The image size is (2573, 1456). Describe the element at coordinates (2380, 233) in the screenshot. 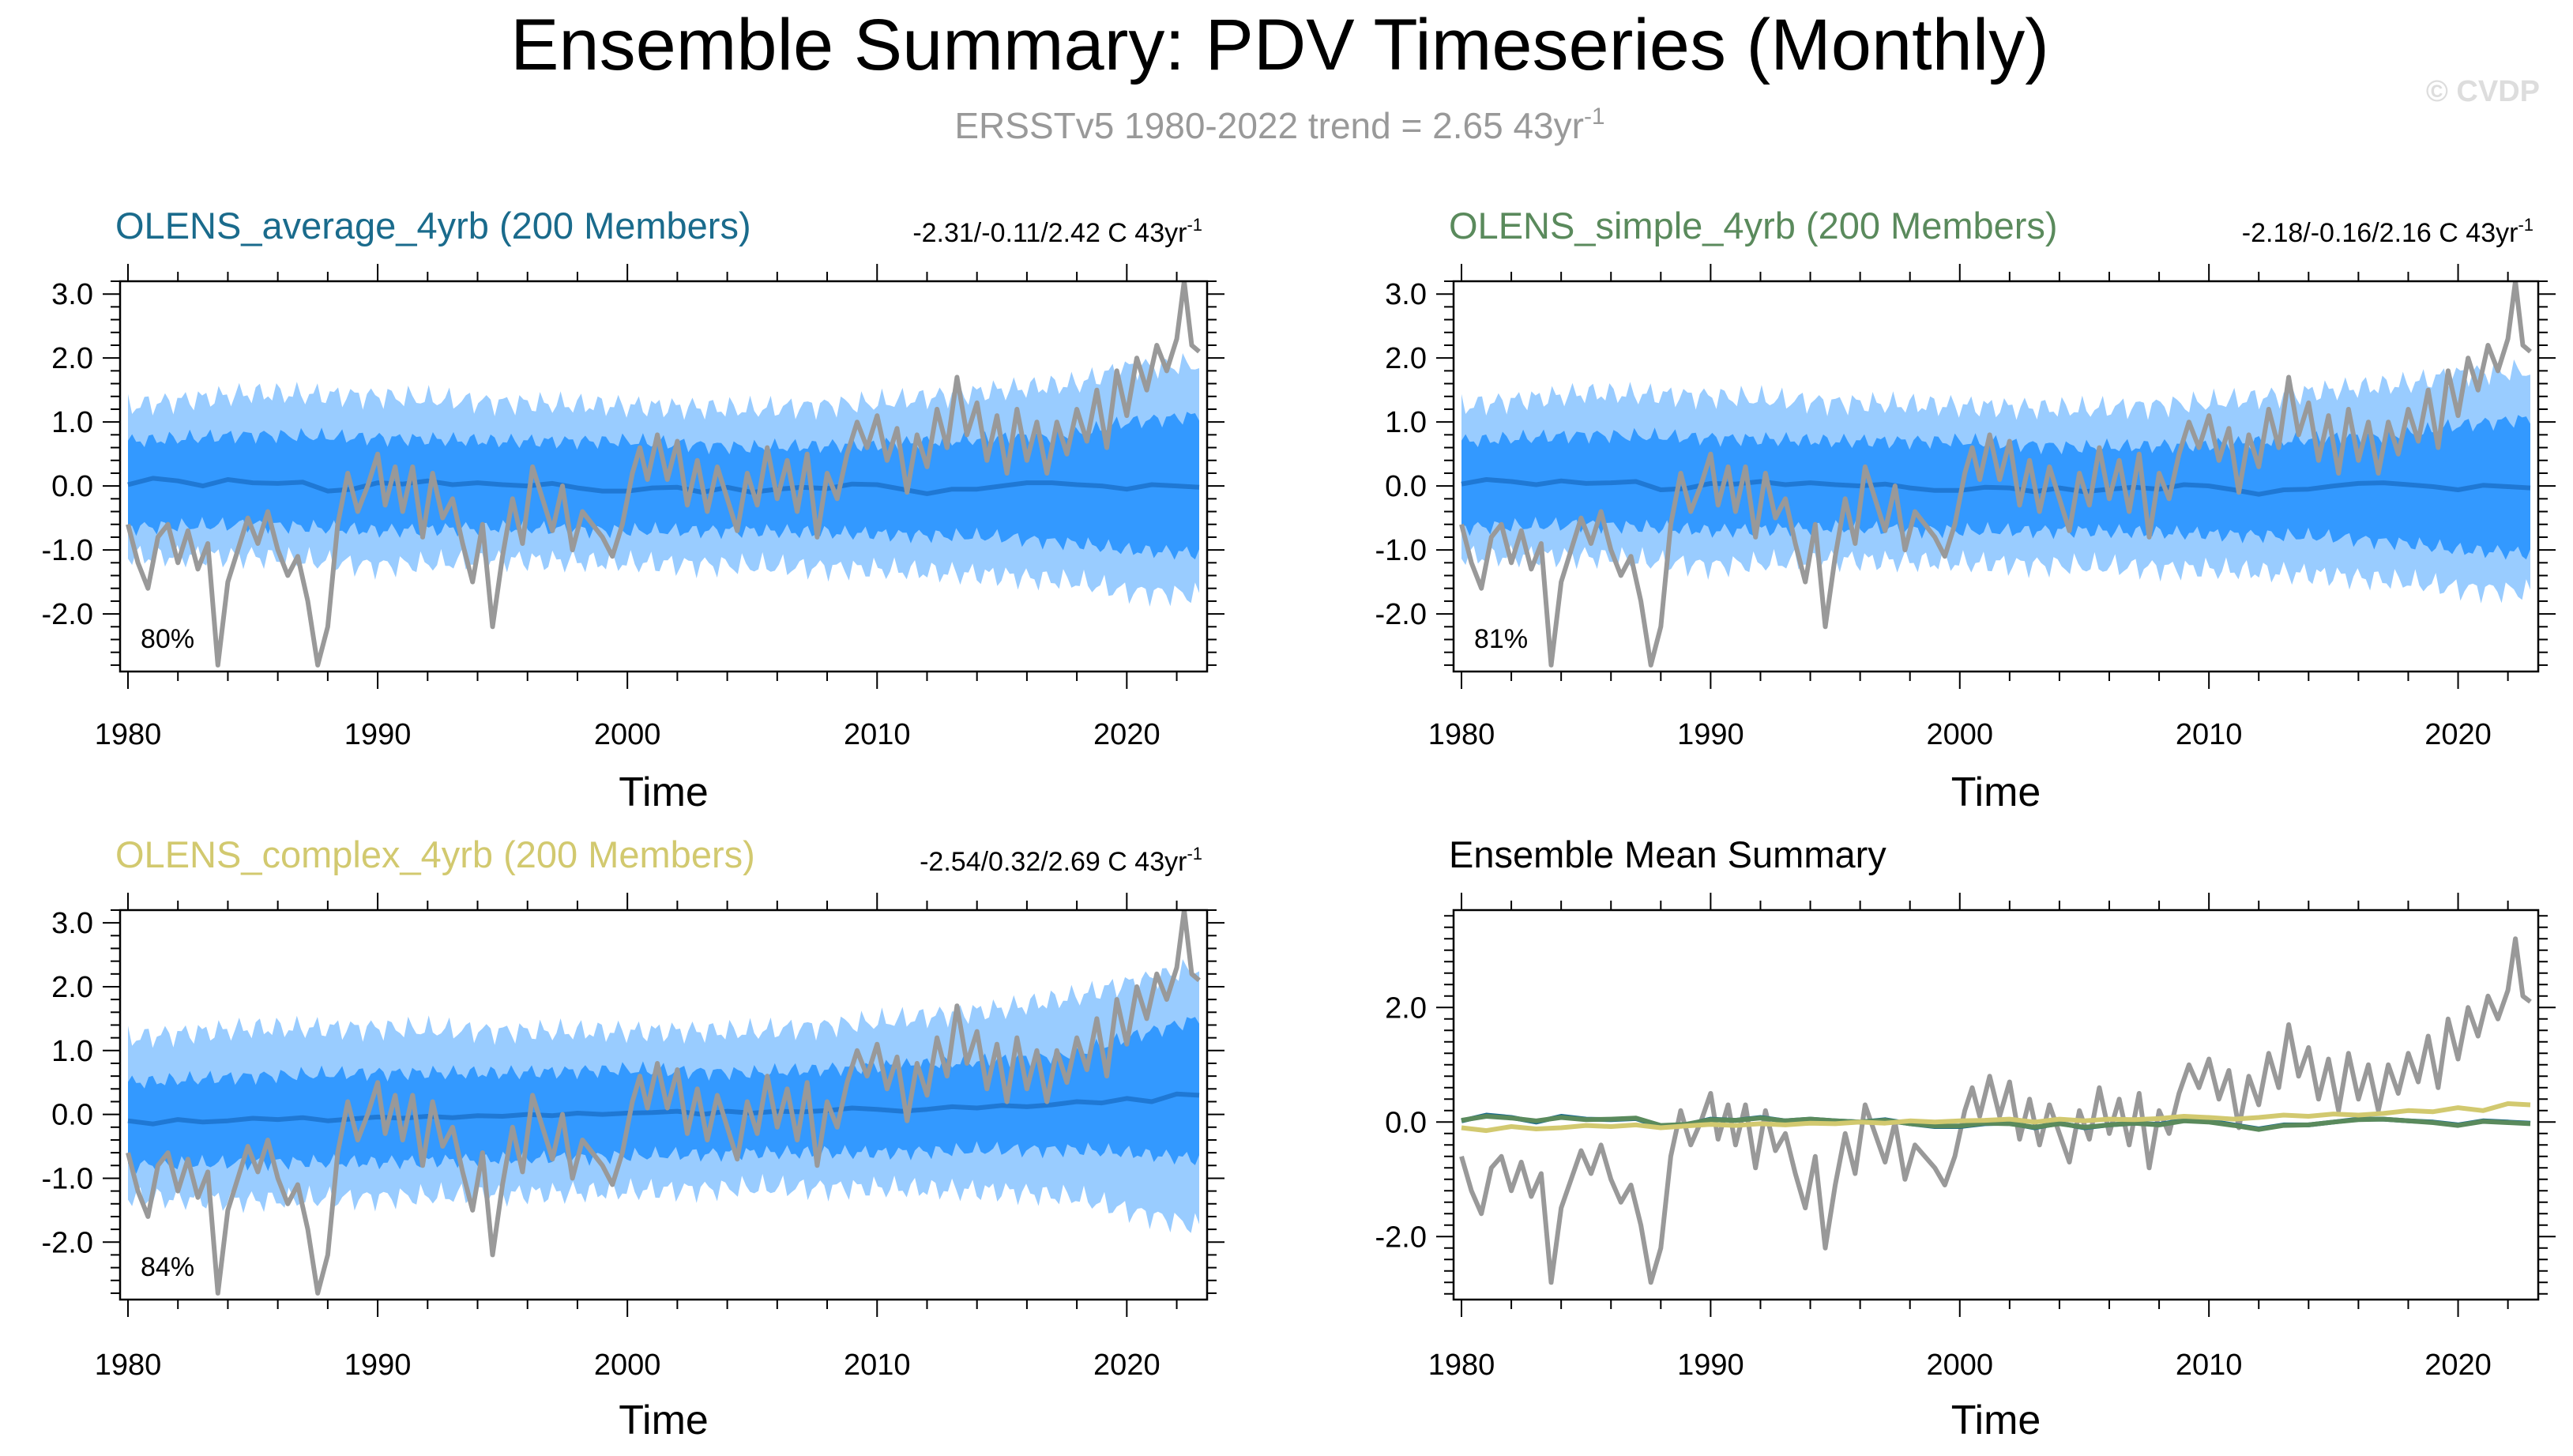

I see `panel-trend-text: -2.18/-0.16/2.16 C 43yr` at that location.